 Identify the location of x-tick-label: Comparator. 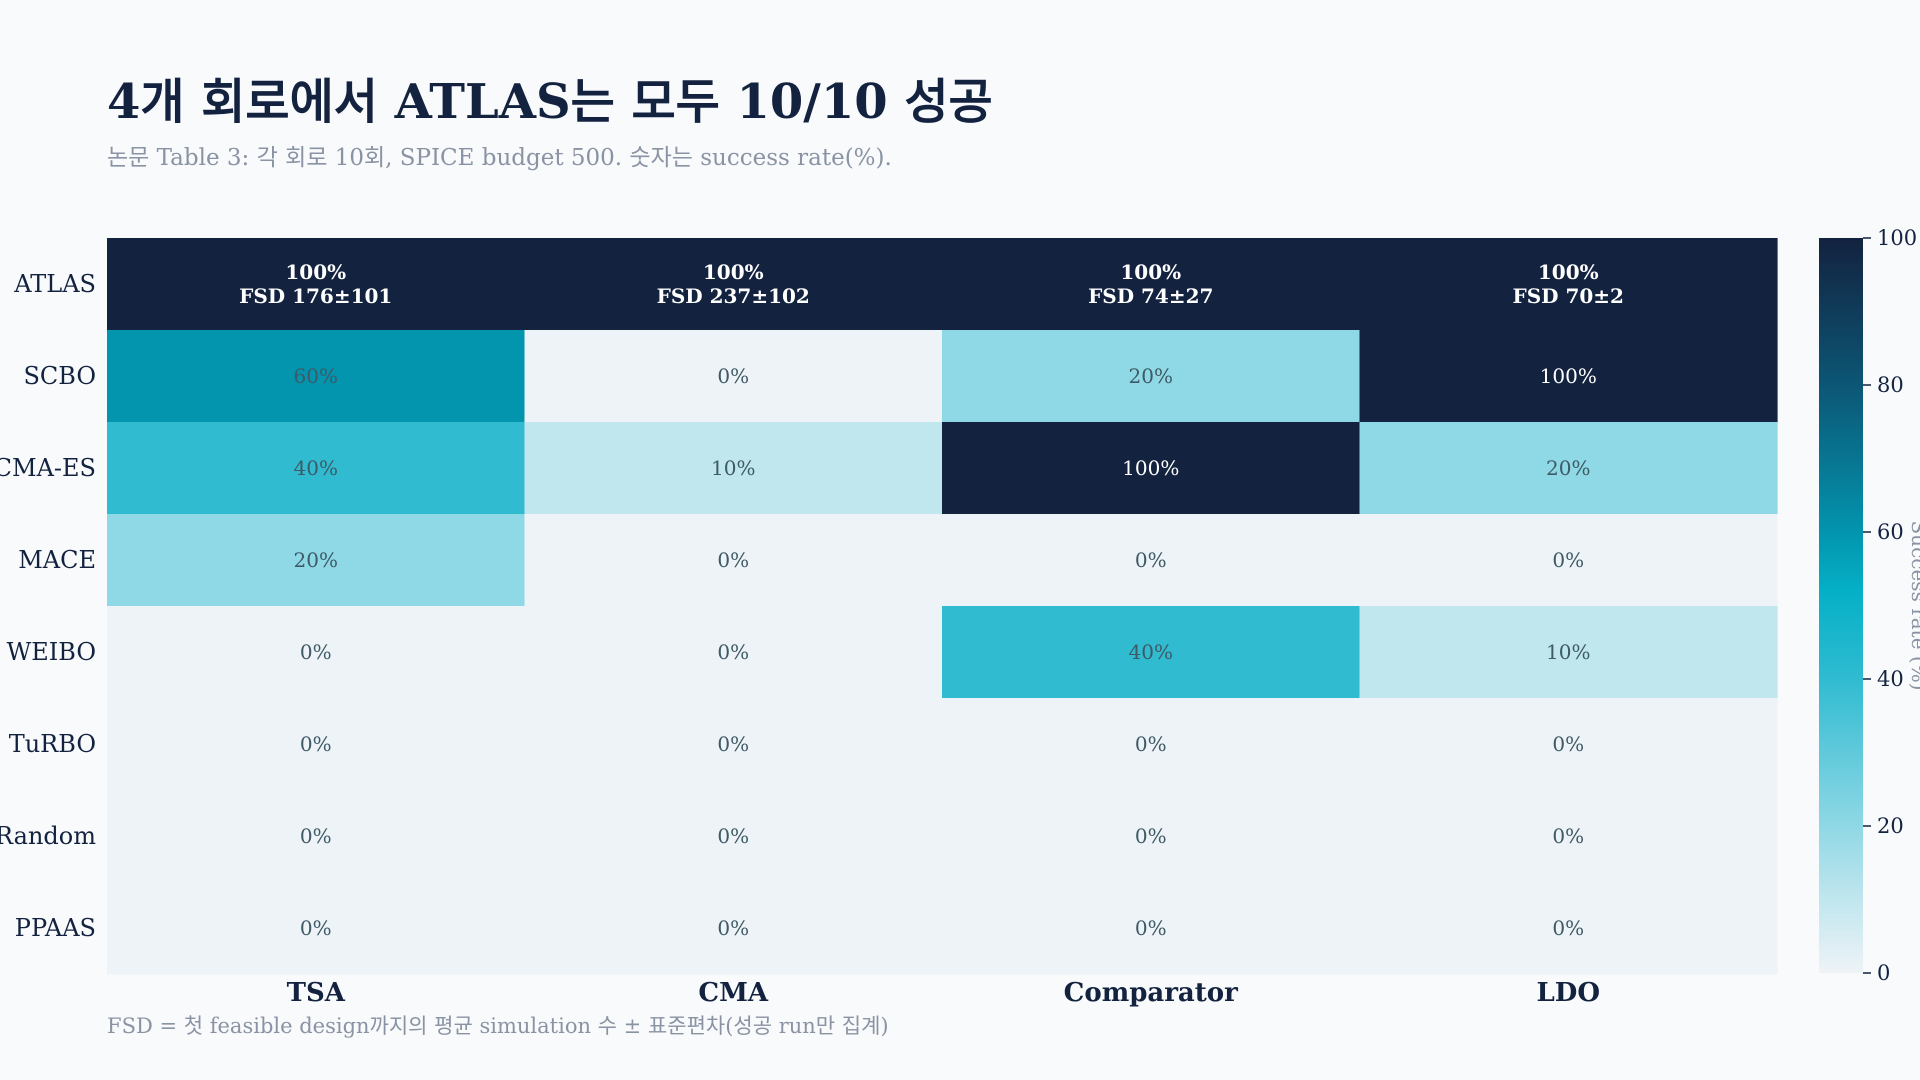
(1151, 993).